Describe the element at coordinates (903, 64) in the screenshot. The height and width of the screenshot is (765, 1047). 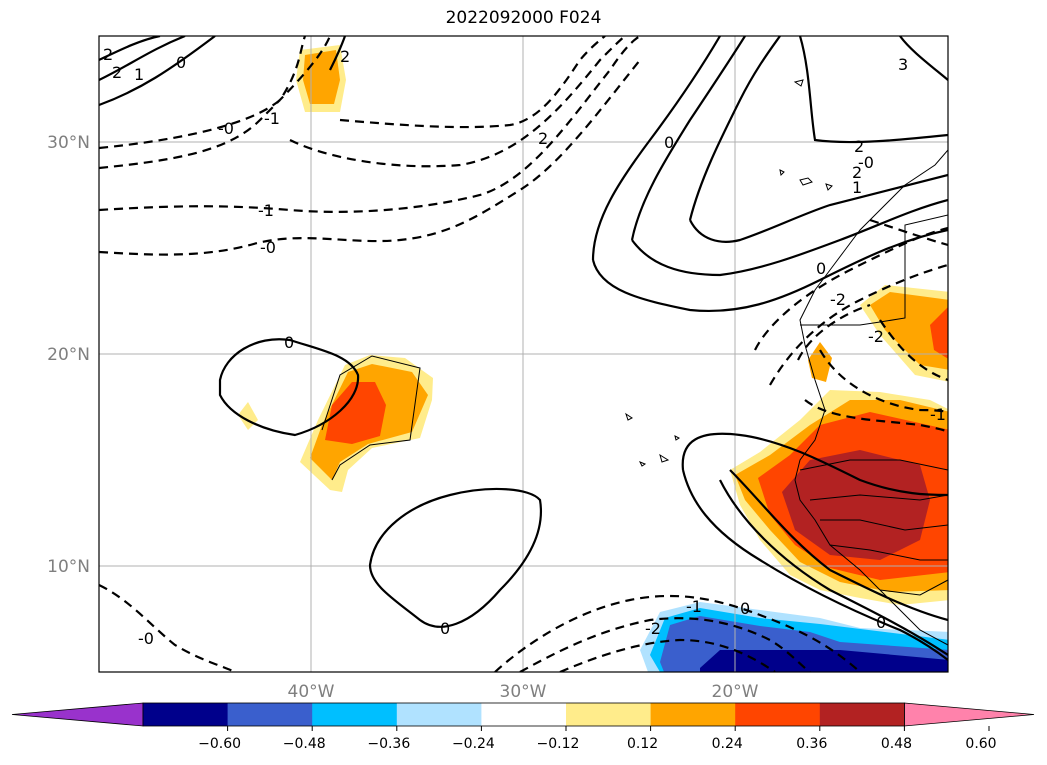
I see `contour-label: 3` at that location.